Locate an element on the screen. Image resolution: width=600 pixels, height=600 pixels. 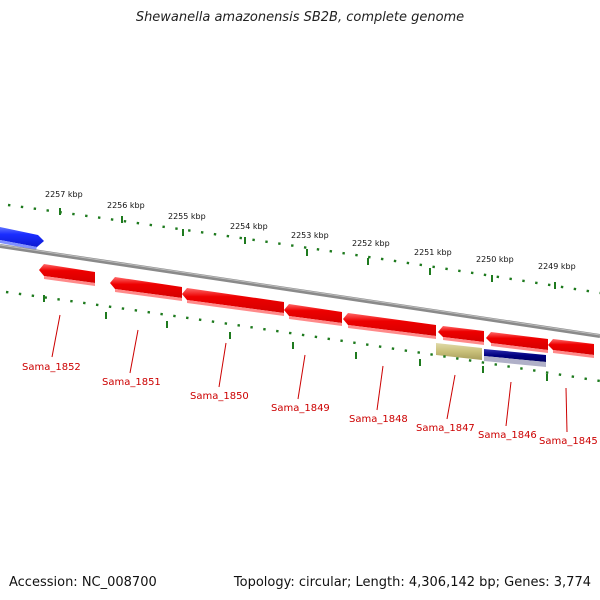
gene-label: Sama_1849 is located at coordinates (300, 408).